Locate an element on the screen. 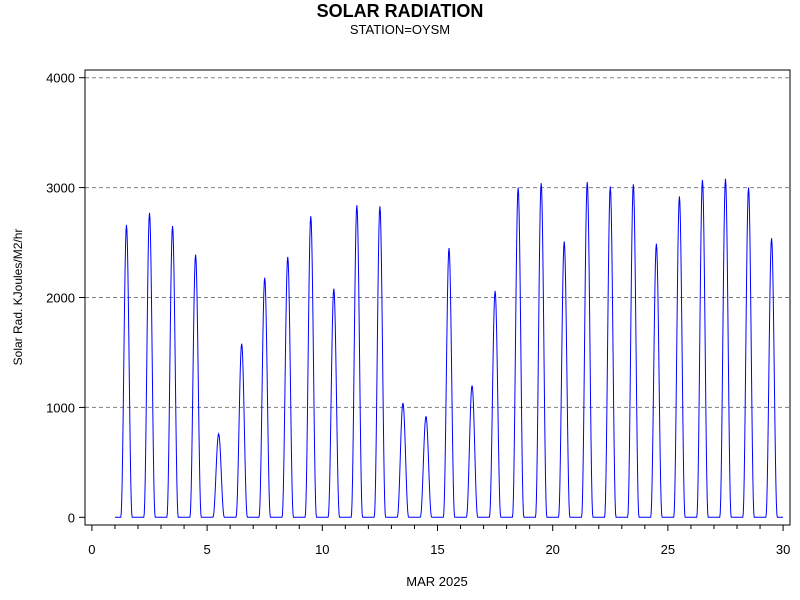 This screenshot has height=600, width=800. x-tick-label: 15 is located at coordinates (437, 549).